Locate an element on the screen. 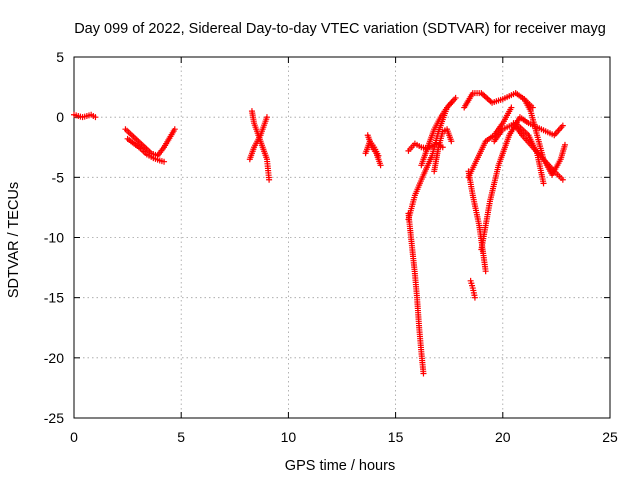 This screenshot has width=640, height=480. x-tick-label: 5 is located at coordinates (181, 437).